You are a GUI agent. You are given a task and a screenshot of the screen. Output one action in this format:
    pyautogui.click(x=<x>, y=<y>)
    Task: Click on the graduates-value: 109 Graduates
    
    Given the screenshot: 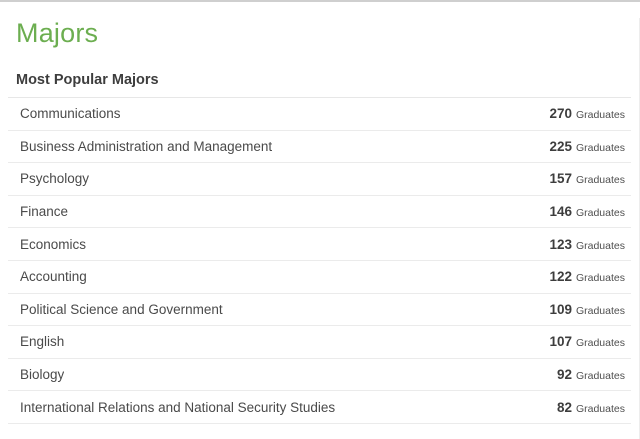 What is the action you would take?
    pyautogui.click(x=587, y=309)
    